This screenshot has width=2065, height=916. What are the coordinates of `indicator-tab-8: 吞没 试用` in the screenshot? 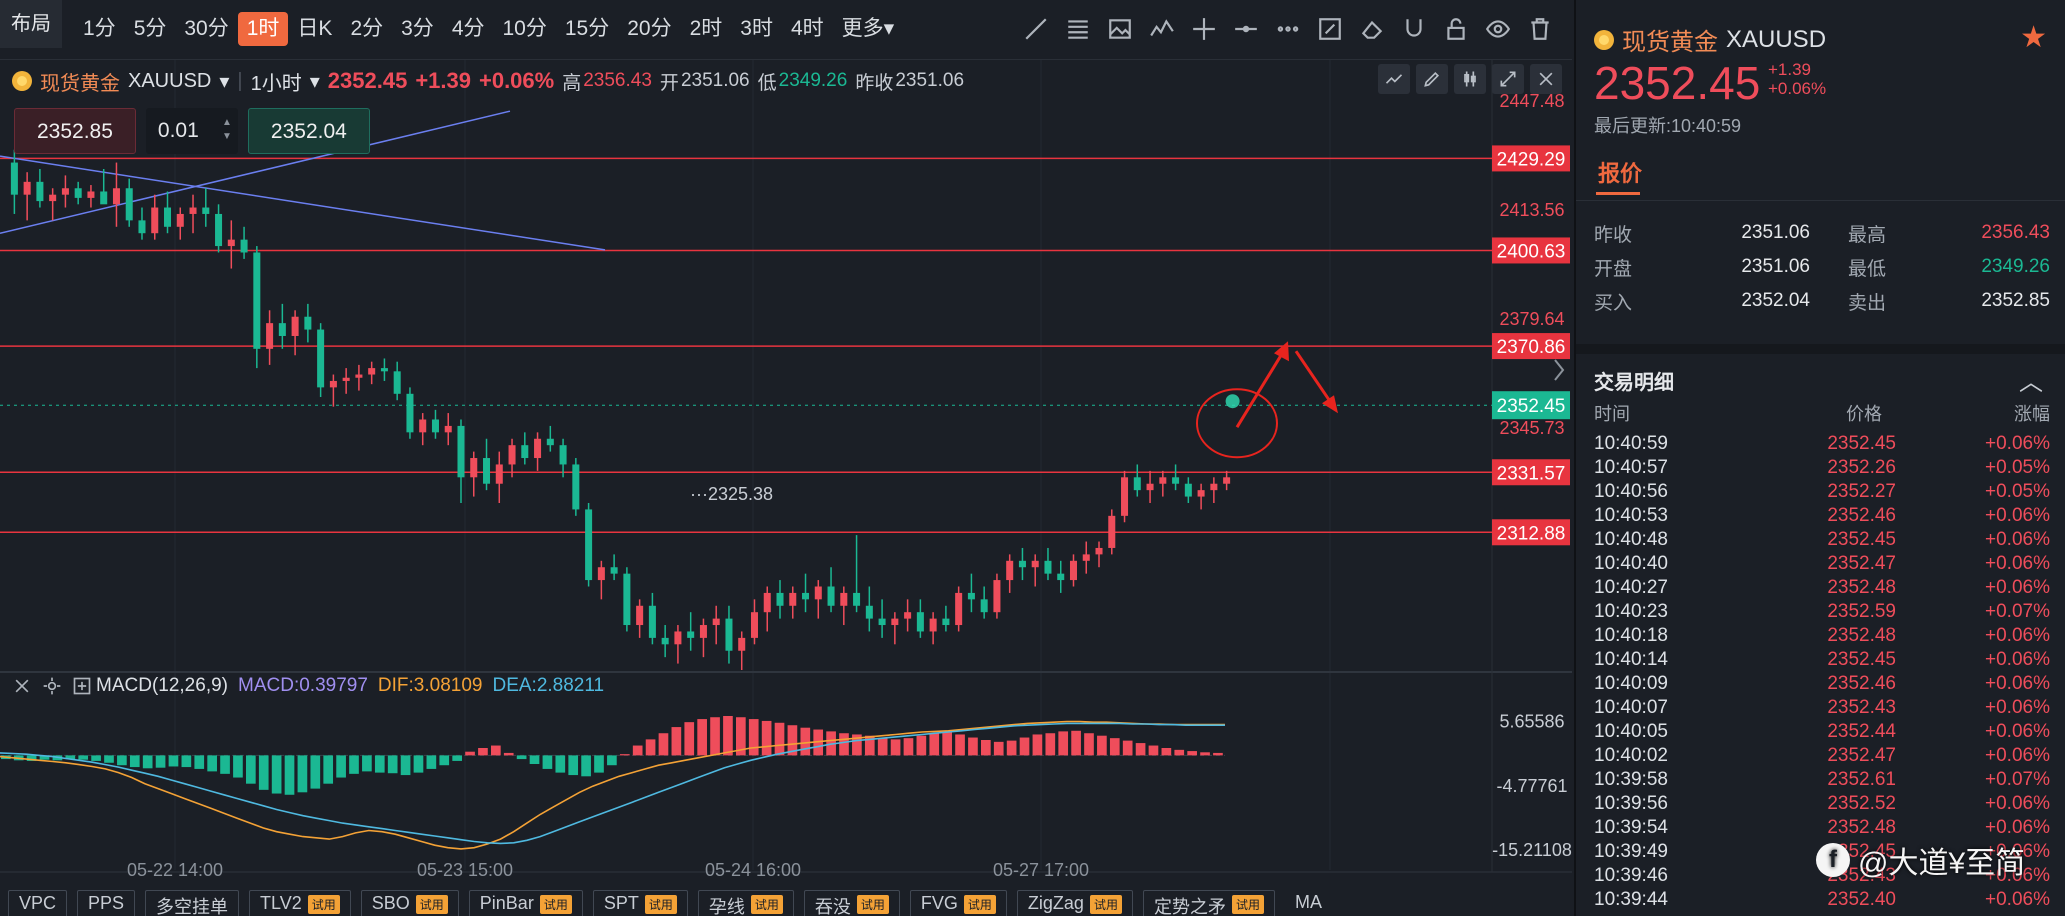 It's located at (851, 903).